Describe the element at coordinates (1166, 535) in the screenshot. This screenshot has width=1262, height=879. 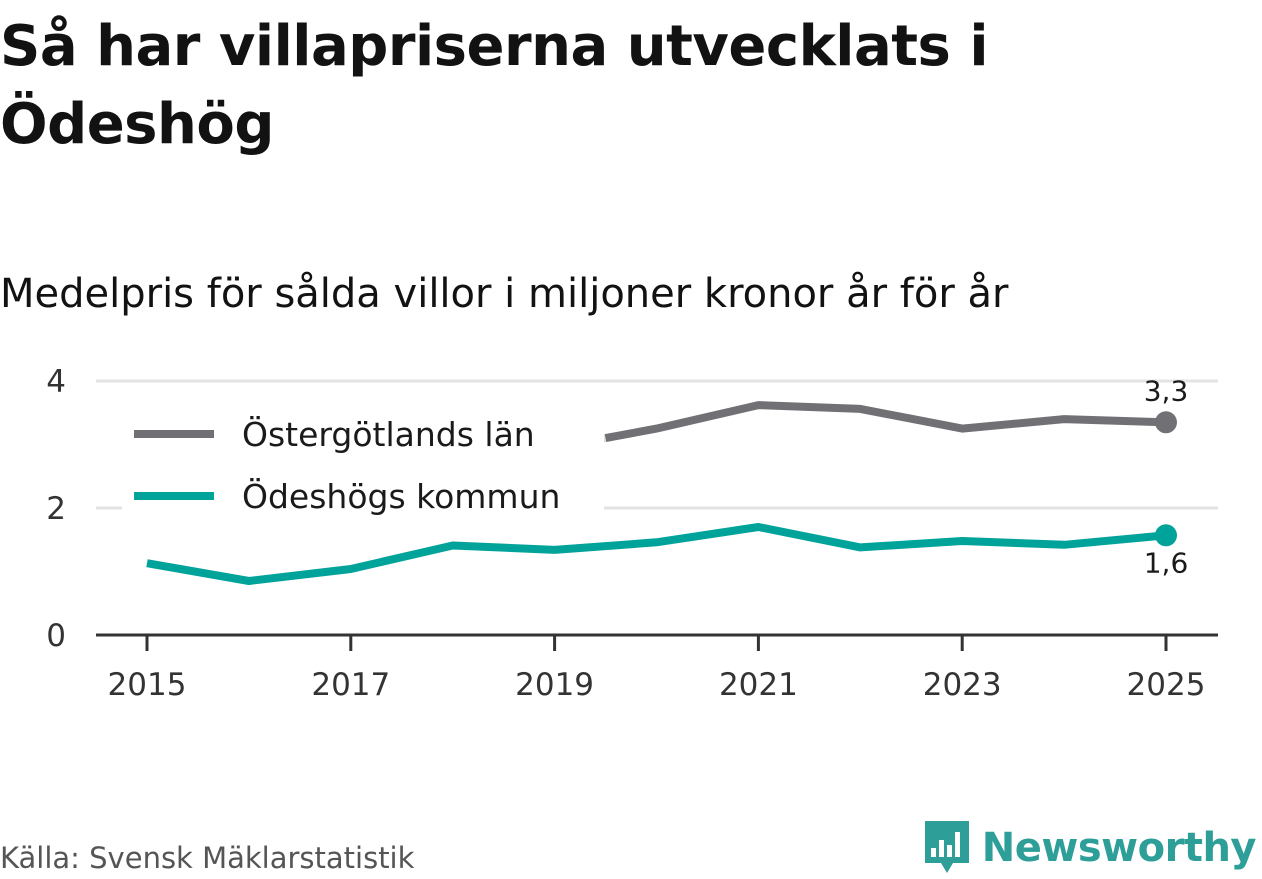
I see `end-marker-municipality` at that location.